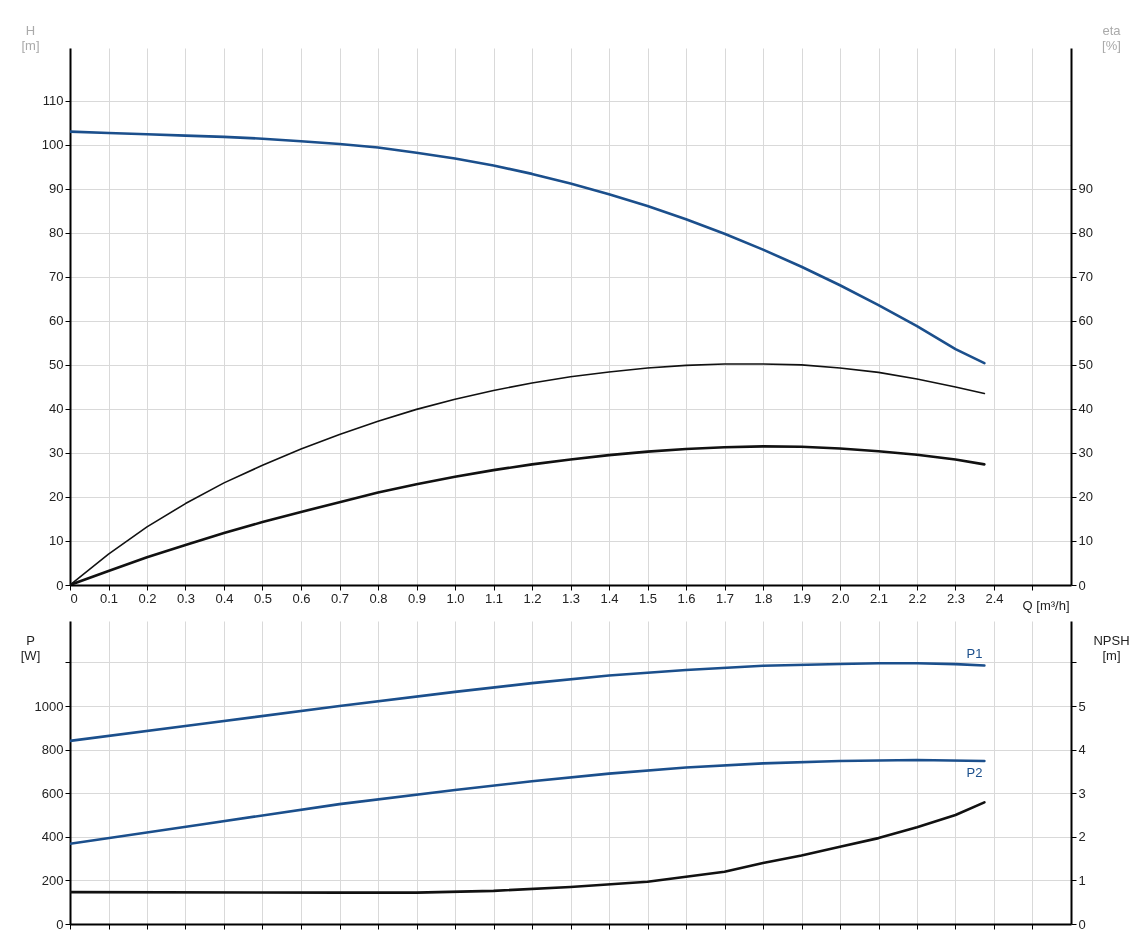 The width and height of the screenshot is (1131, 942). What do you see at coordinates (725, 598) in the screenshot?
I see `x-tick-label: 1.7` at bounding box center [725, 598].